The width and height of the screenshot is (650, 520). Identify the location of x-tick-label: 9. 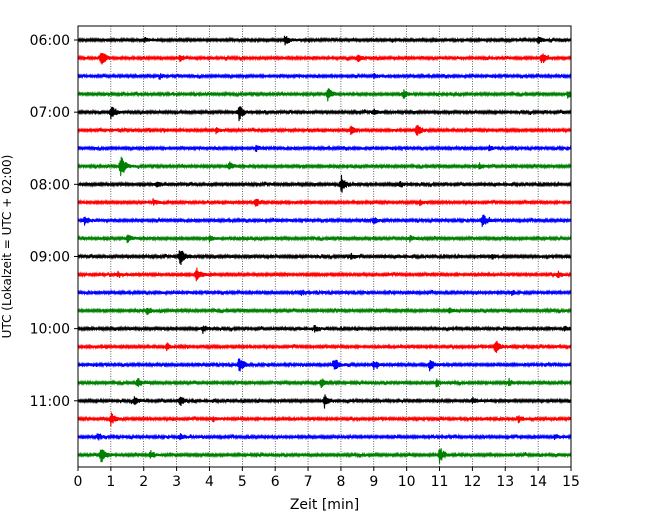
(373, 482).